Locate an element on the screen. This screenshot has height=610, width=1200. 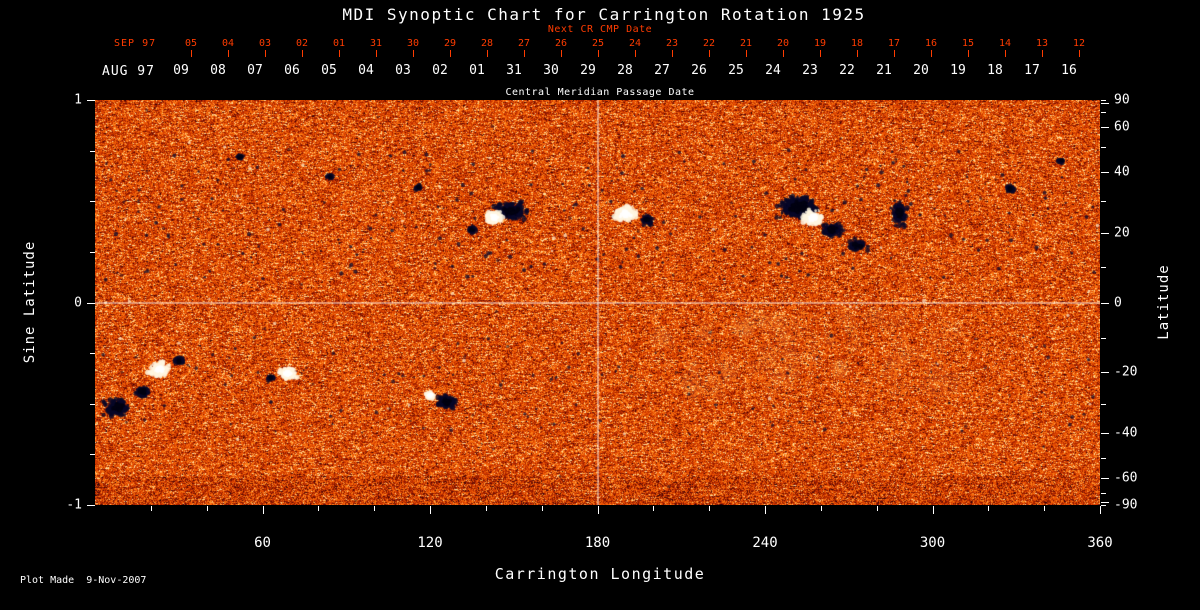
cmp-date: 04 is located at coordinates (366, 70).